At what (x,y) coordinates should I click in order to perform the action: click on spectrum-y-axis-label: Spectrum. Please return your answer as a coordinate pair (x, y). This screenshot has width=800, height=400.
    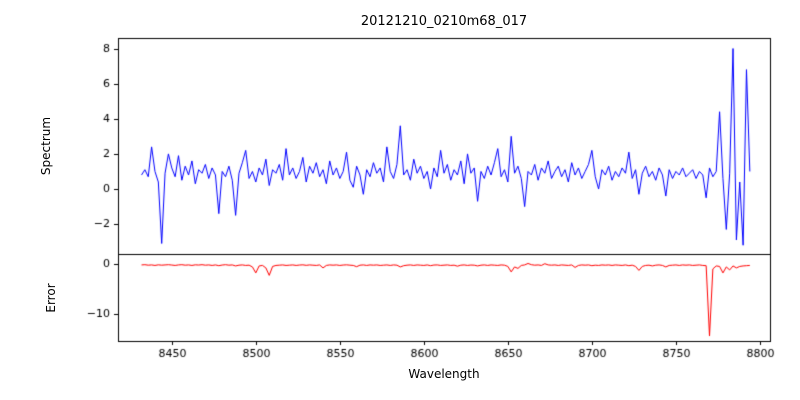
    Looking at the image, I should click on (46, 146).